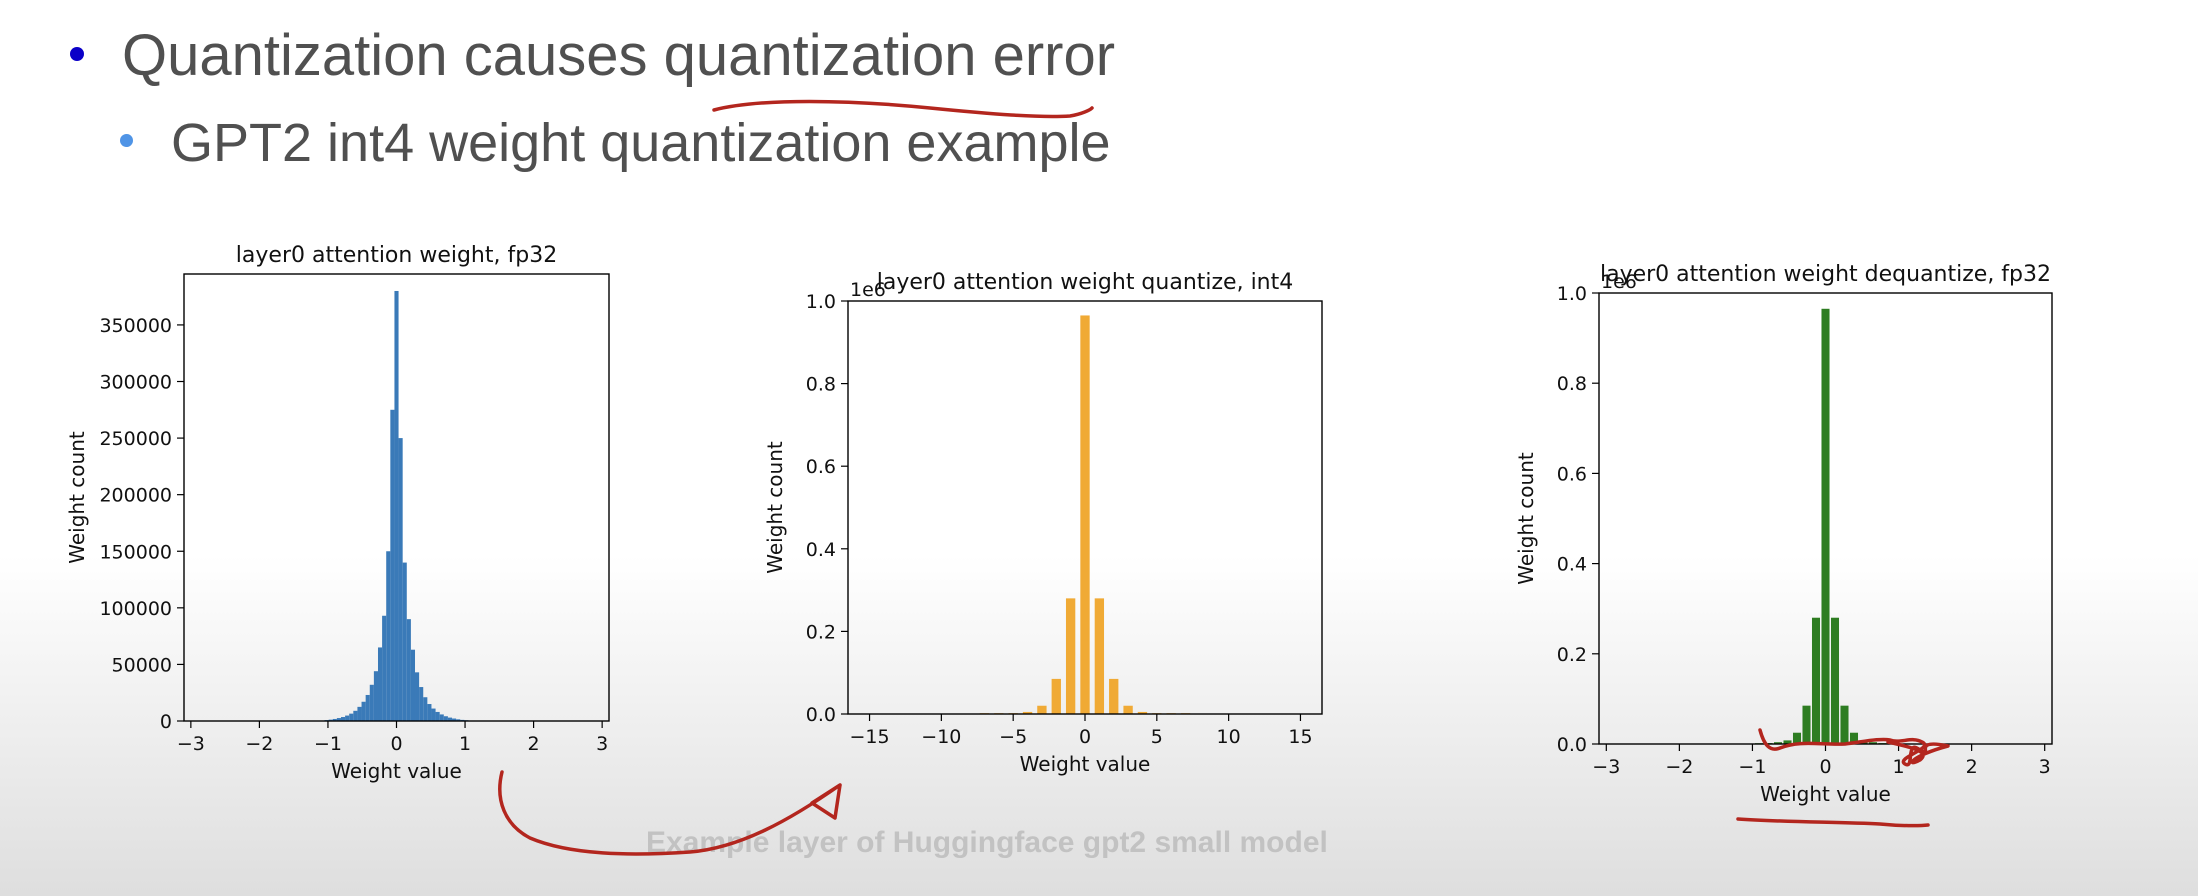 Image resolution: width=2198 pixels, height=896 pixels. I want to click on chart1-x-tick-label: 15, so click(1300, 737).